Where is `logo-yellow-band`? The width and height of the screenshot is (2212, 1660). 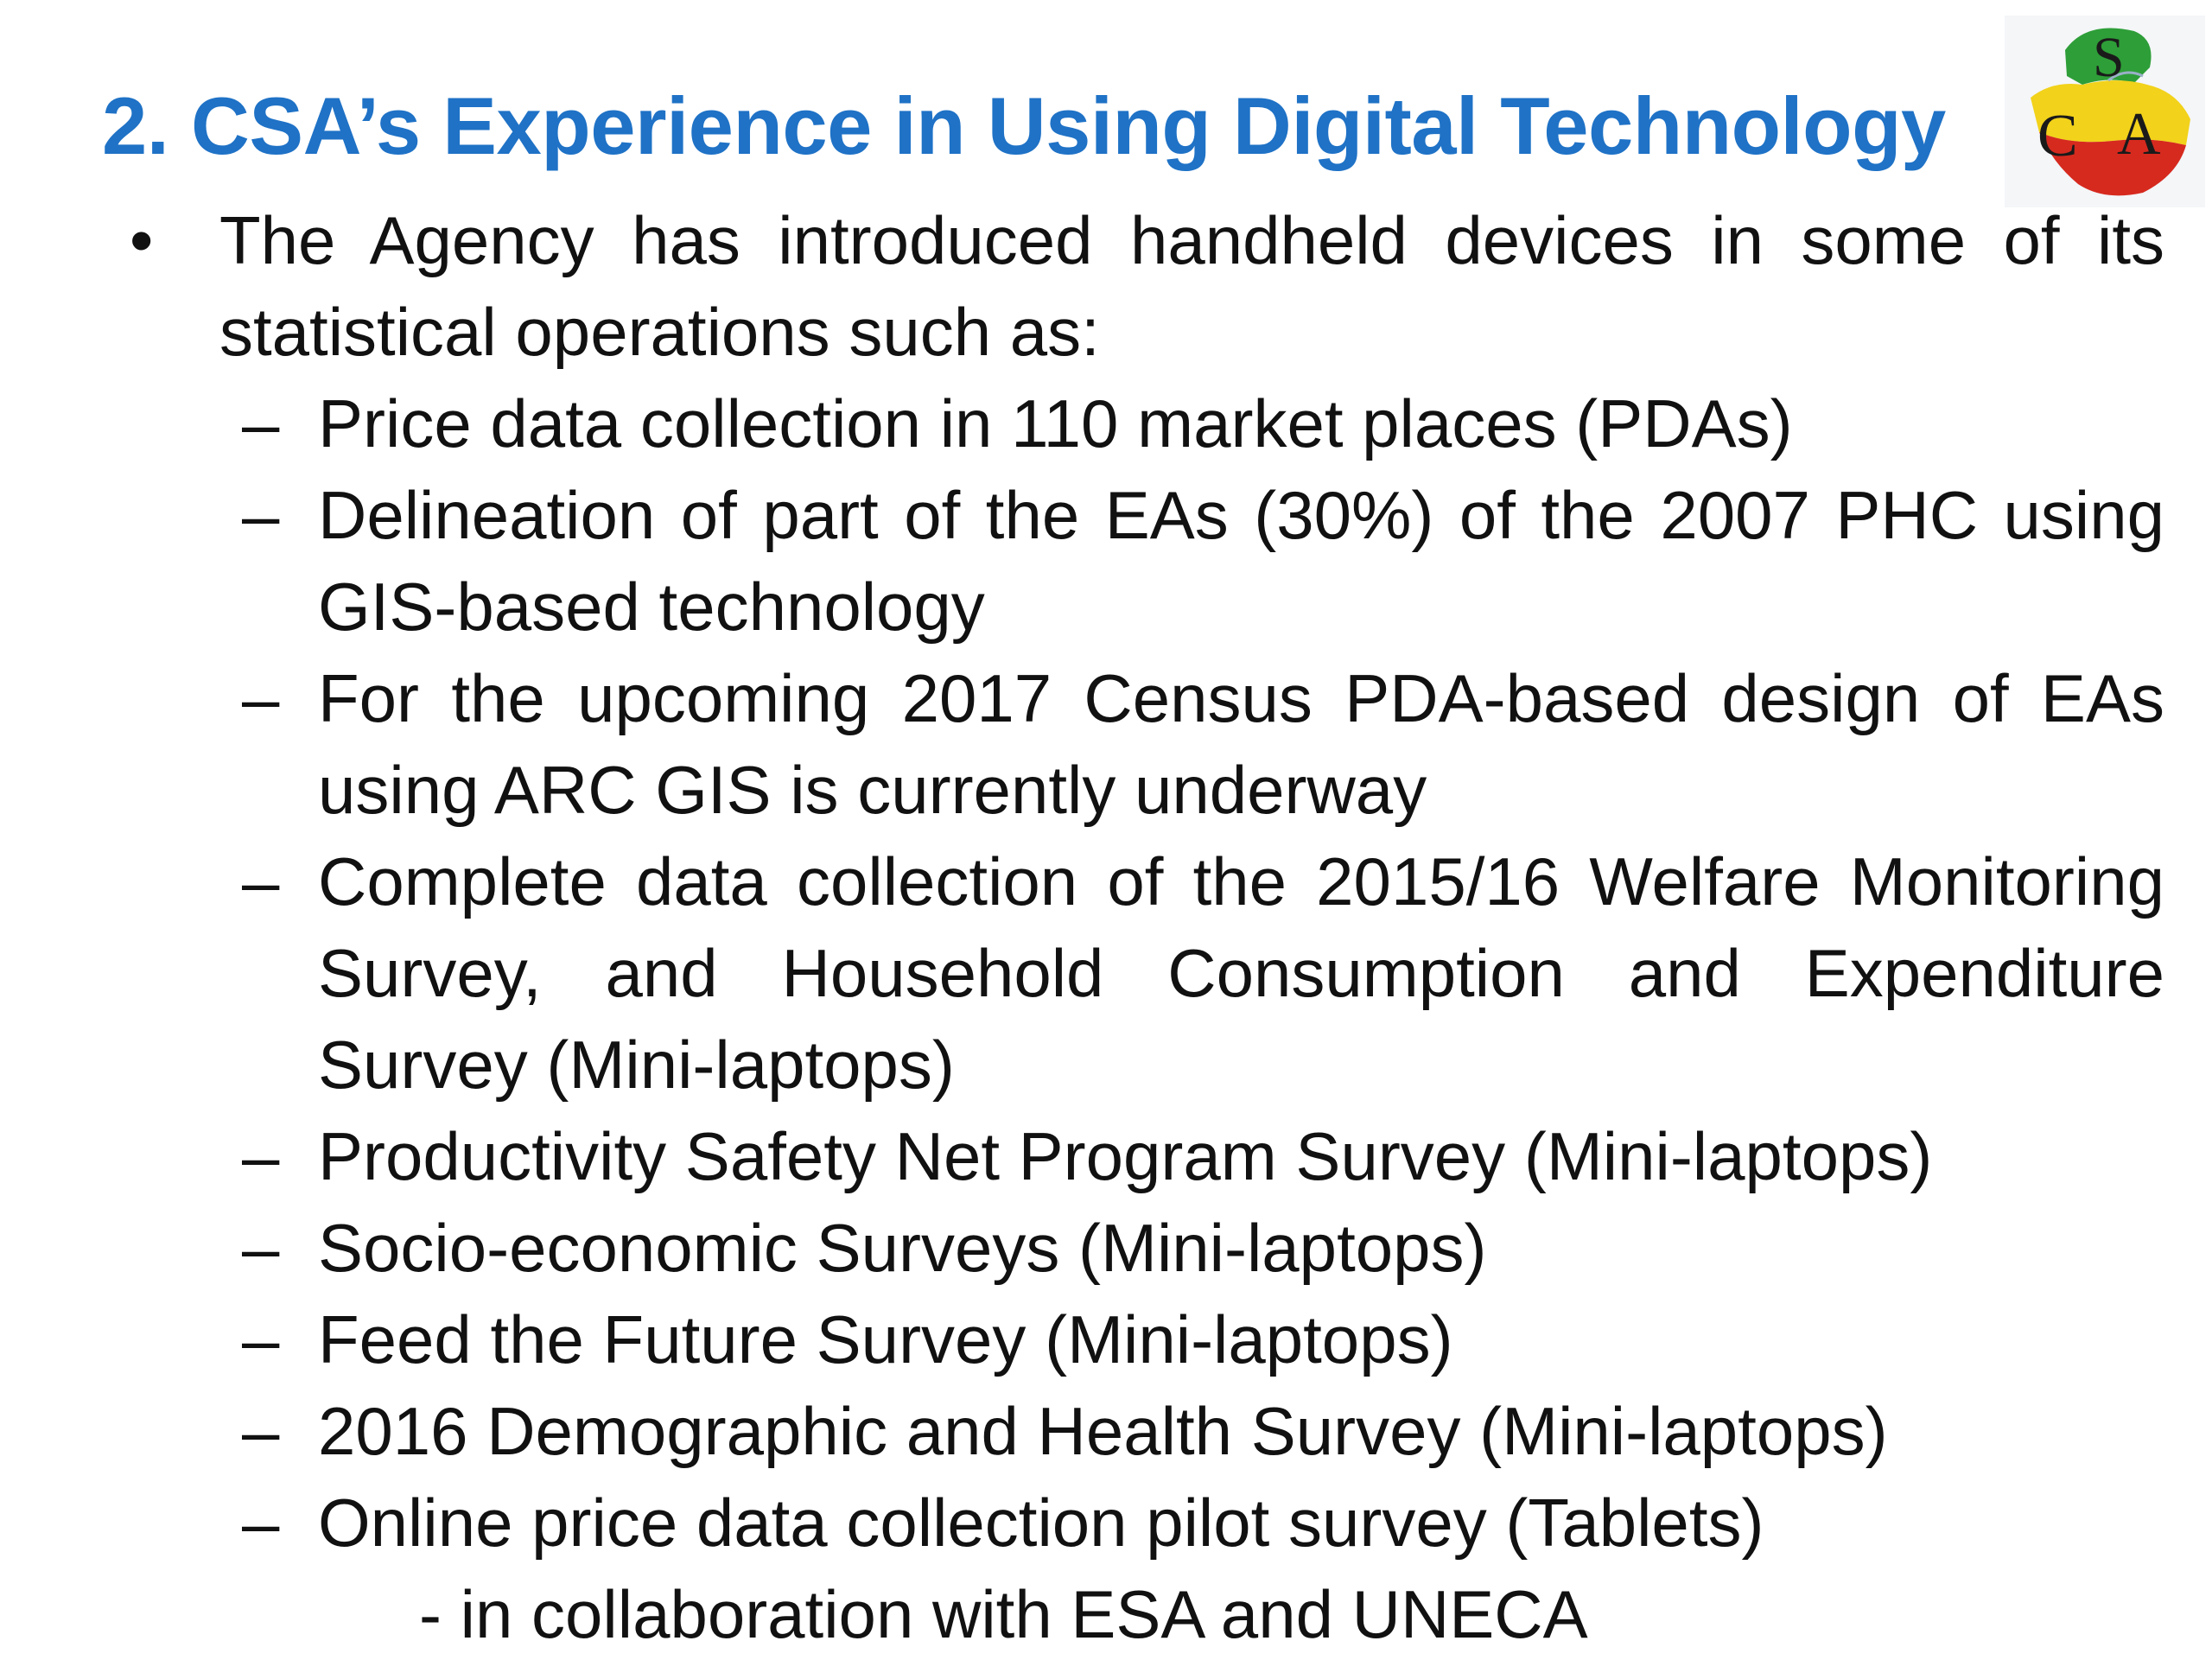 logo-yellow-band is located at coordinates (2110, 112).